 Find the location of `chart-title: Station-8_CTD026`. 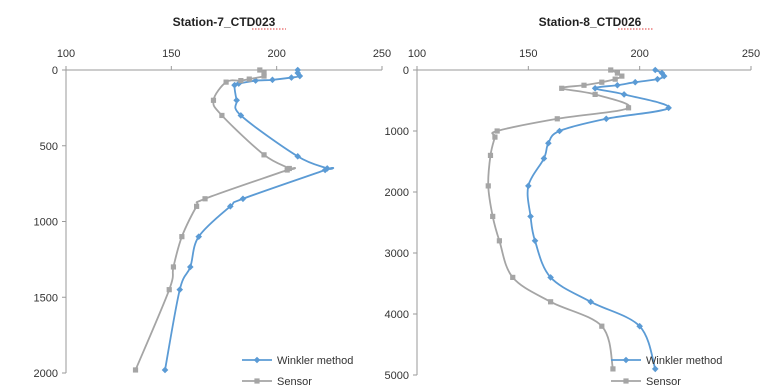

chart-title: Station-8_CTD026 is located at coordinates (590, 22).